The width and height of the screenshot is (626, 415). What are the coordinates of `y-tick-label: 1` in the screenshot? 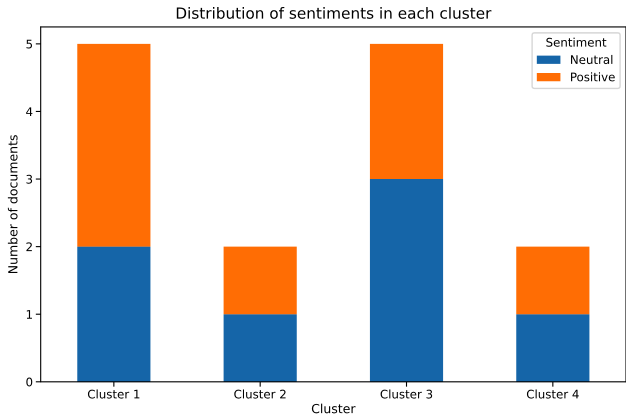 It's located at (29, 314).